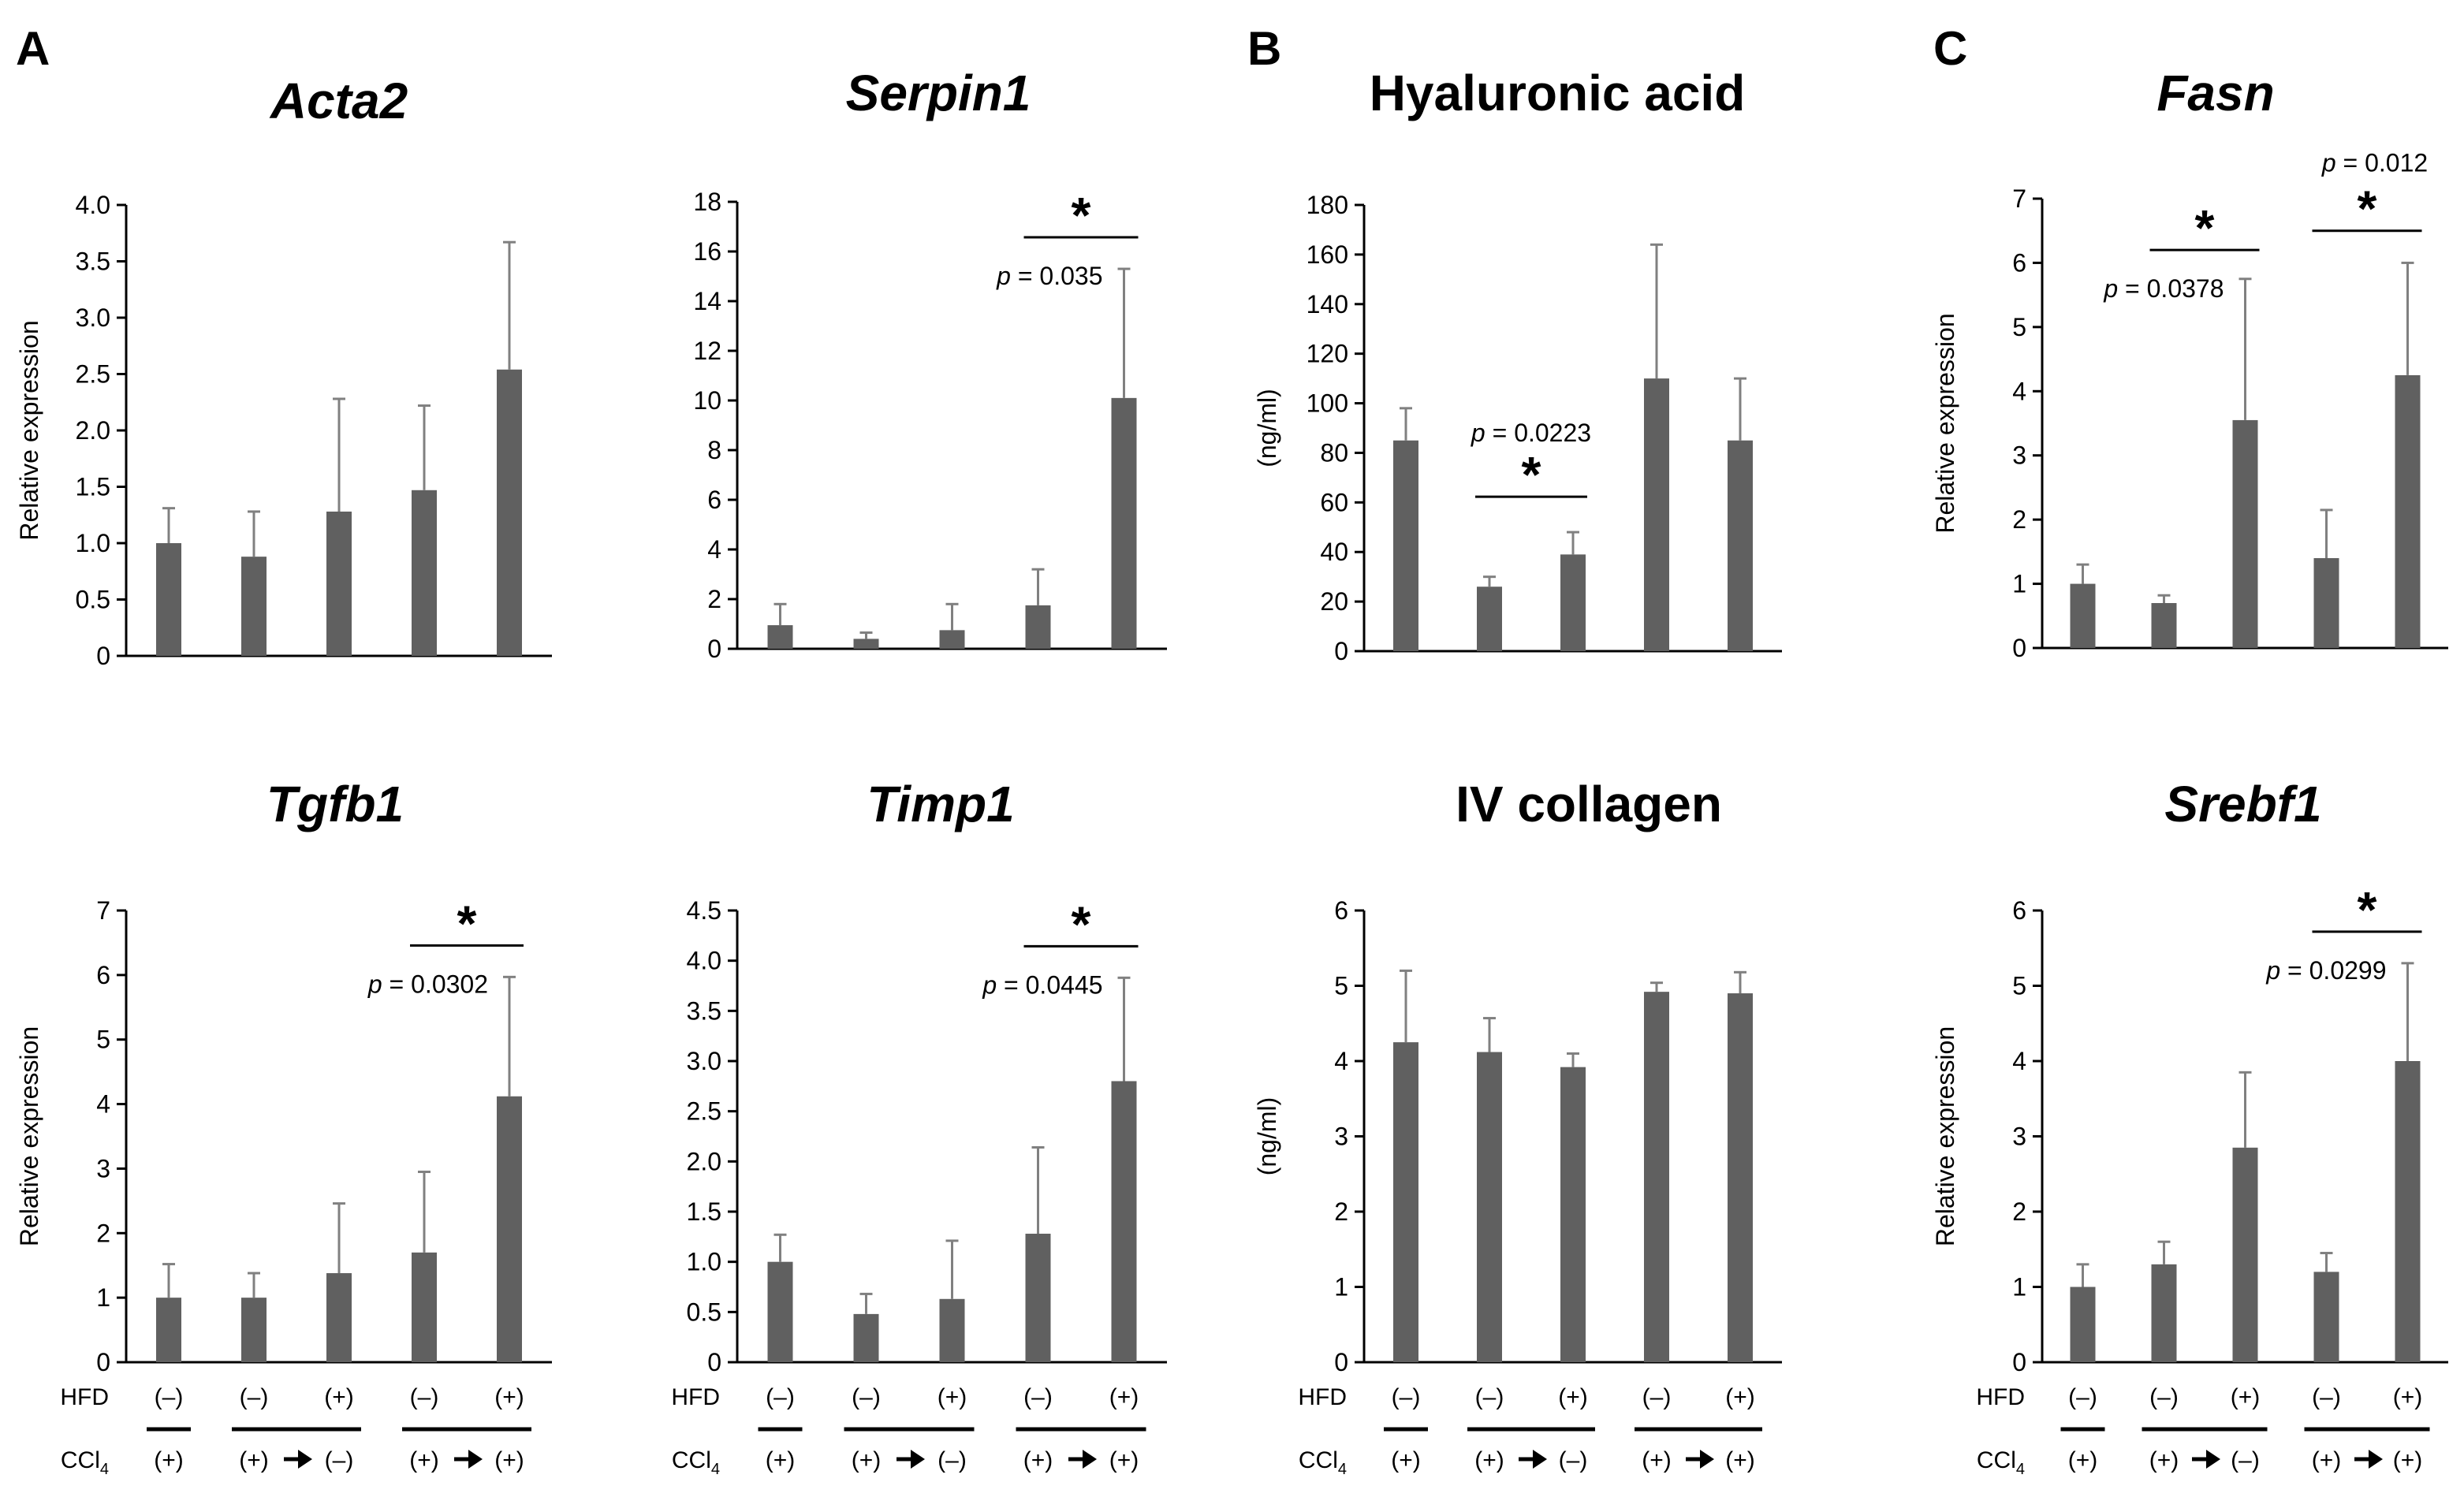 The height and width of the screenshot is (1497, 2464). I want to click on y-tick-label: 3.0, so click(93, 317).